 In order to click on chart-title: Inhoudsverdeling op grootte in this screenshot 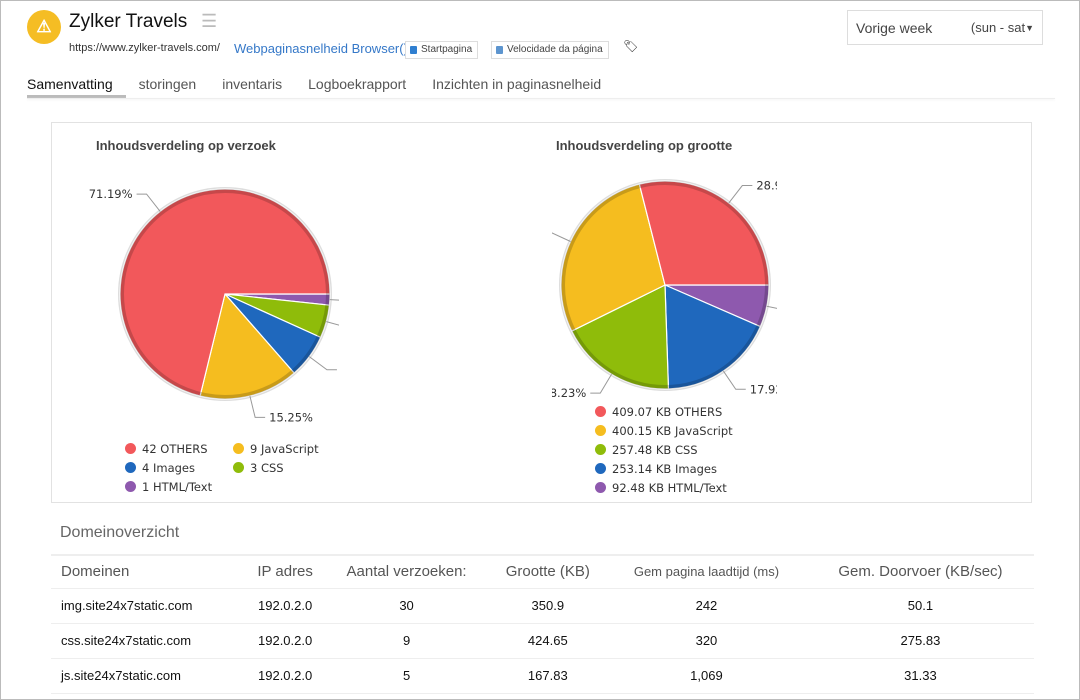, I will do `click(644, 145)`.